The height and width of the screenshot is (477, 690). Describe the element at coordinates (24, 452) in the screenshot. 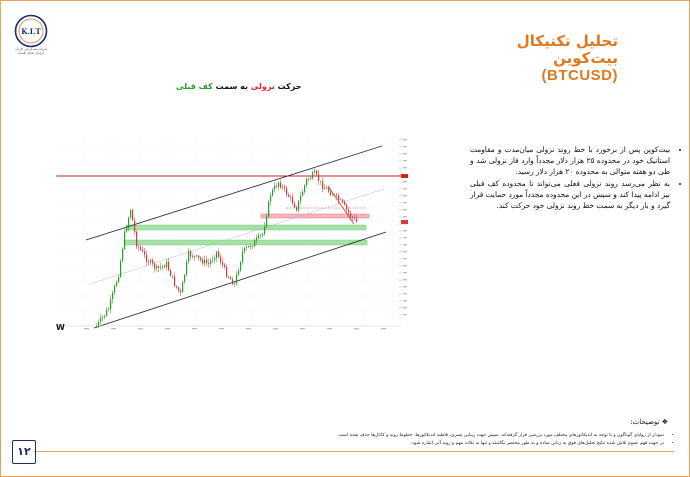

I see `page-number: ۱۲` at that location.